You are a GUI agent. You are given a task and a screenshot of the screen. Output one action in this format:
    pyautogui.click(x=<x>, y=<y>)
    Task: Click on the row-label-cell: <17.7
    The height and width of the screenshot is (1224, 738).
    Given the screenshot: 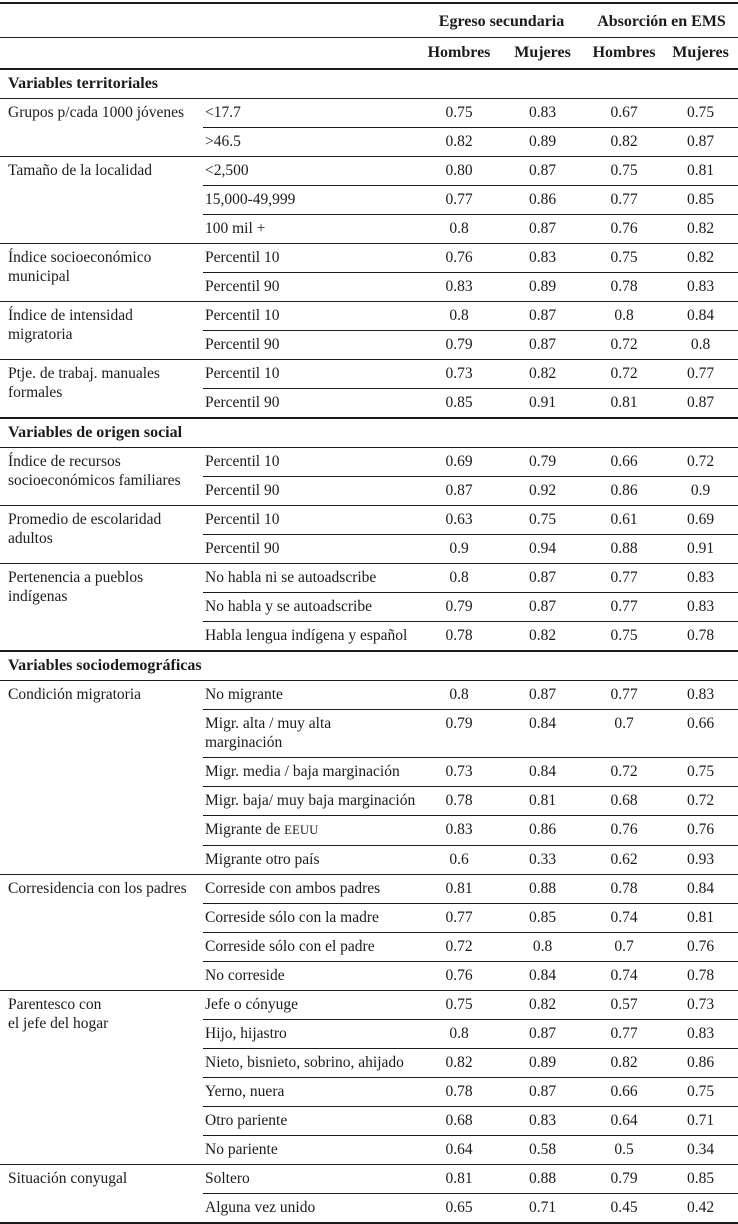 What is the action you would take?
    pyautogui.click(x=310, y=113)
    